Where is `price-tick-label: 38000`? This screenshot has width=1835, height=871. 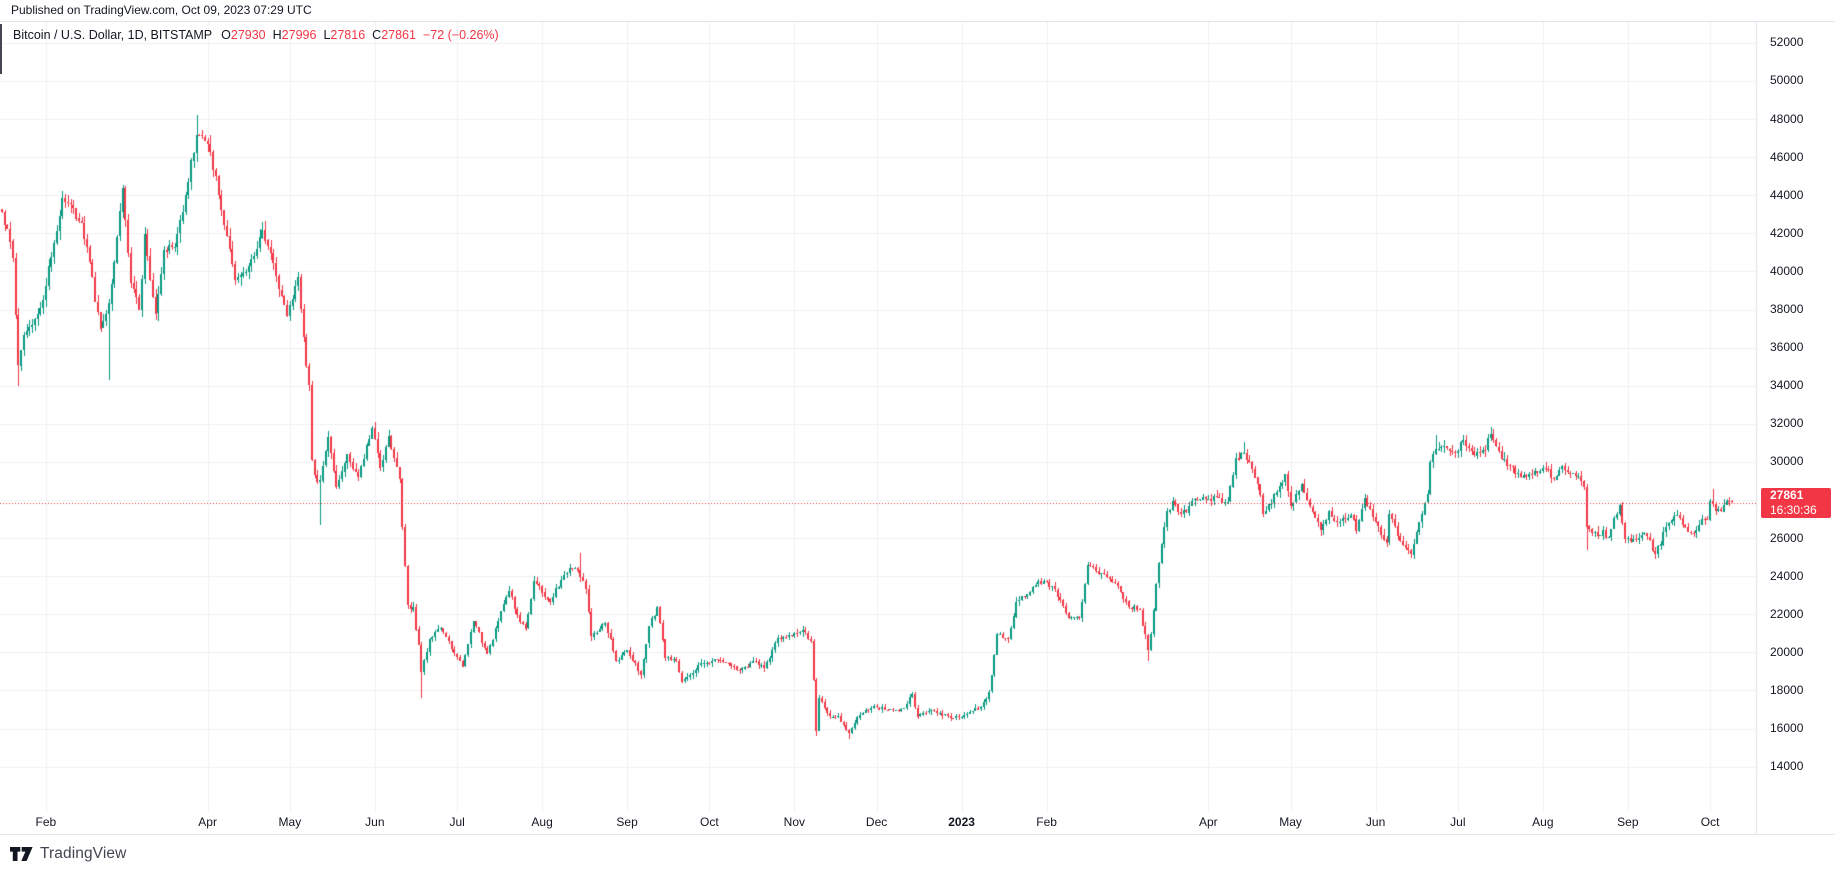
price-tick-label: 38000 is located at coordinates (1787, 309).